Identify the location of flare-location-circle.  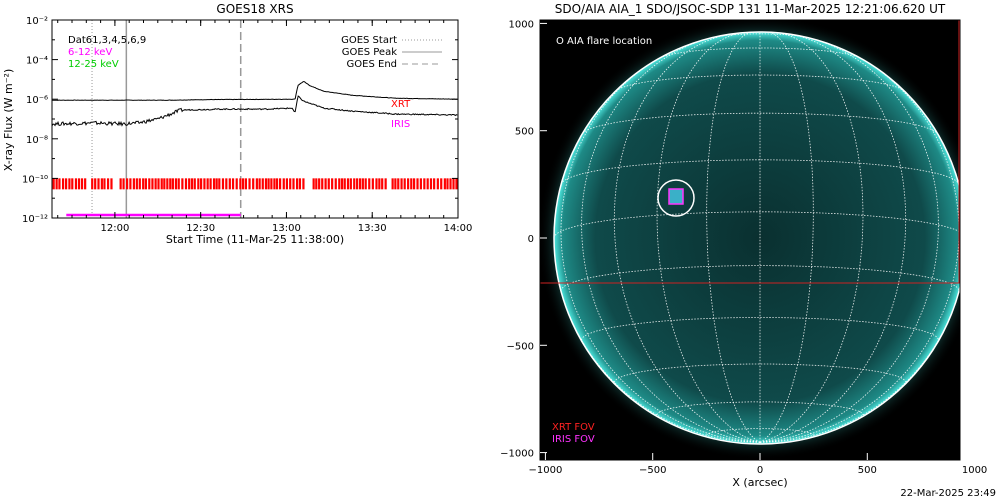
(676, 198).